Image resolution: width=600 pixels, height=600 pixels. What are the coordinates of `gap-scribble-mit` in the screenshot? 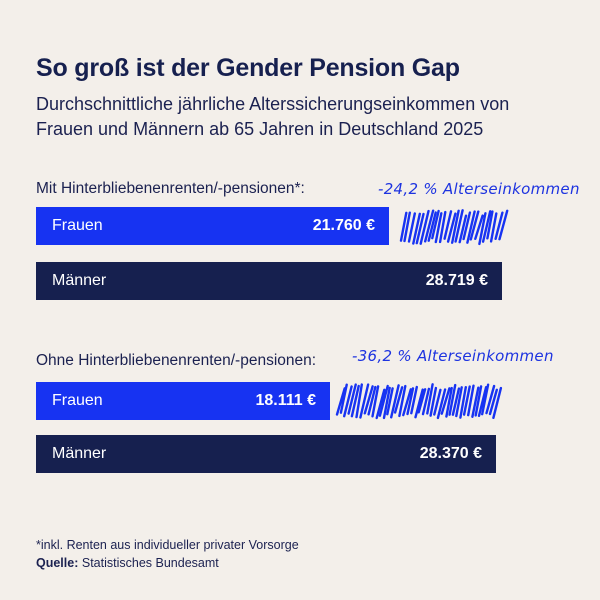 It's located at (454, 227).